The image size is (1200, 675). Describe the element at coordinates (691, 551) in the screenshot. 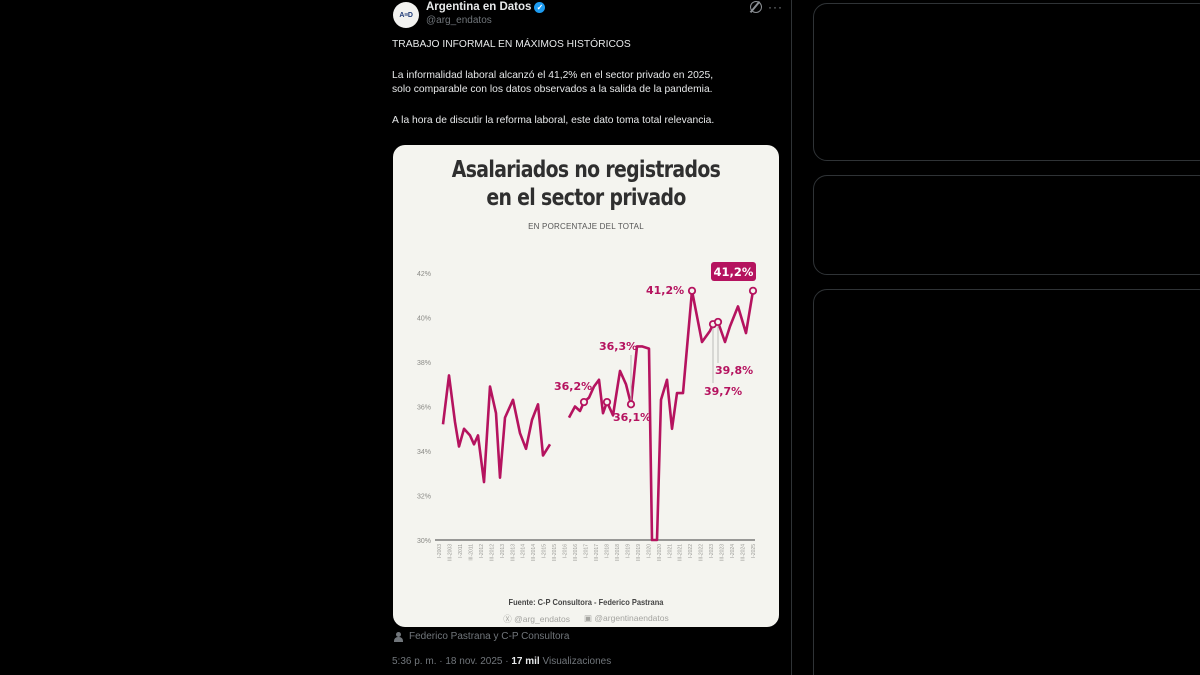

I see `x-tick-label: I-2022` at that location.